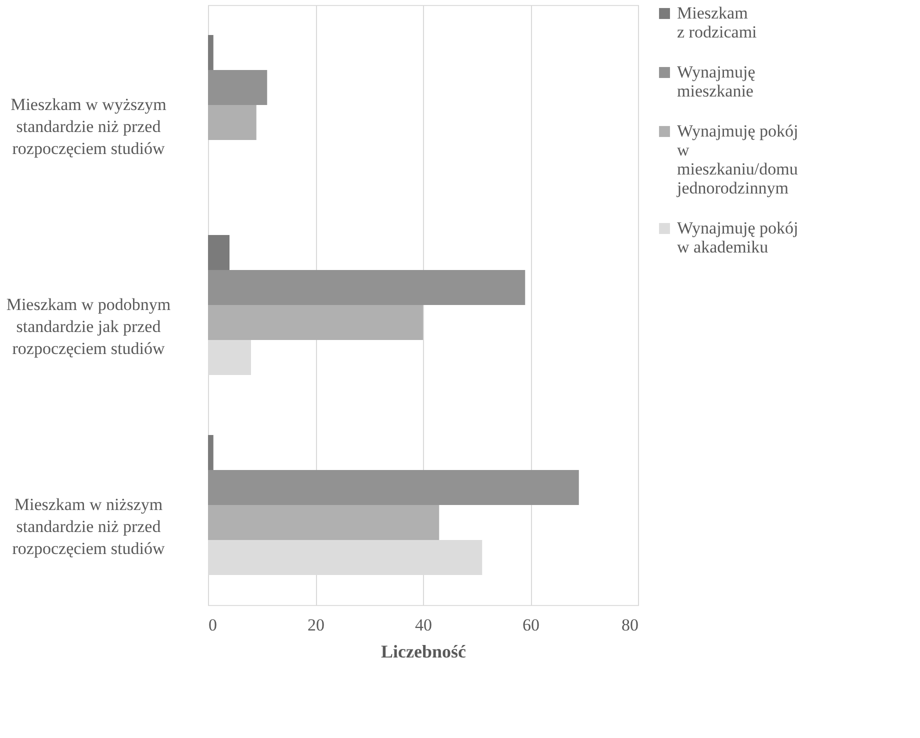 This screenshot has width=920, height=738. Describe the element at coordinates (737, 237) in the screenshot. I see `legend-label: Wynajmuję pokój w akademiku` at that location.